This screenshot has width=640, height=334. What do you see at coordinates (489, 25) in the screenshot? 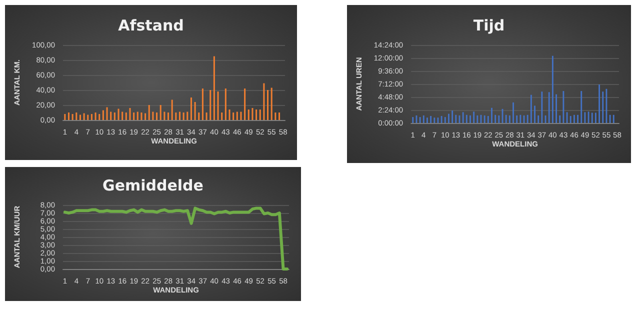
I see `chart-title: Tijd` at bounding box center [489, 25].